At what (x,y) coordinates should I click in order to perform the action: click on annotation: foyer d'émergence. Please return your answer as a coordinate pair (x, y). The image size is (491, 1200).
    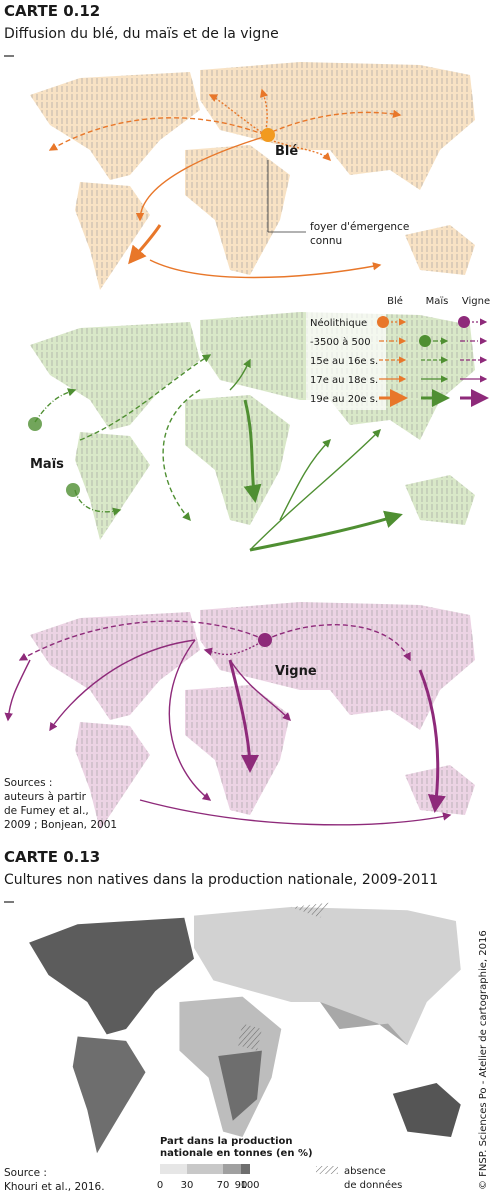
    Looking at the image, I should click on (359, 227).